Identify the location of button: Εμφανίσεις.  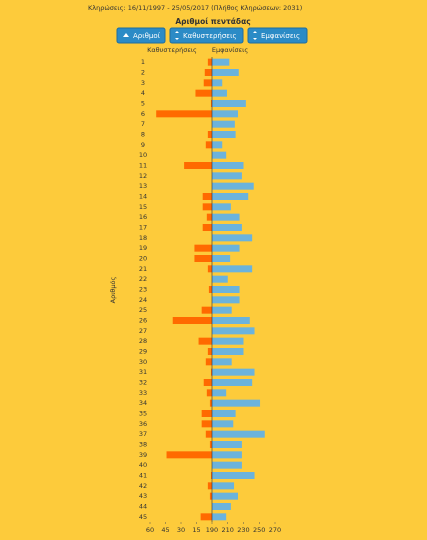
(277, 35).